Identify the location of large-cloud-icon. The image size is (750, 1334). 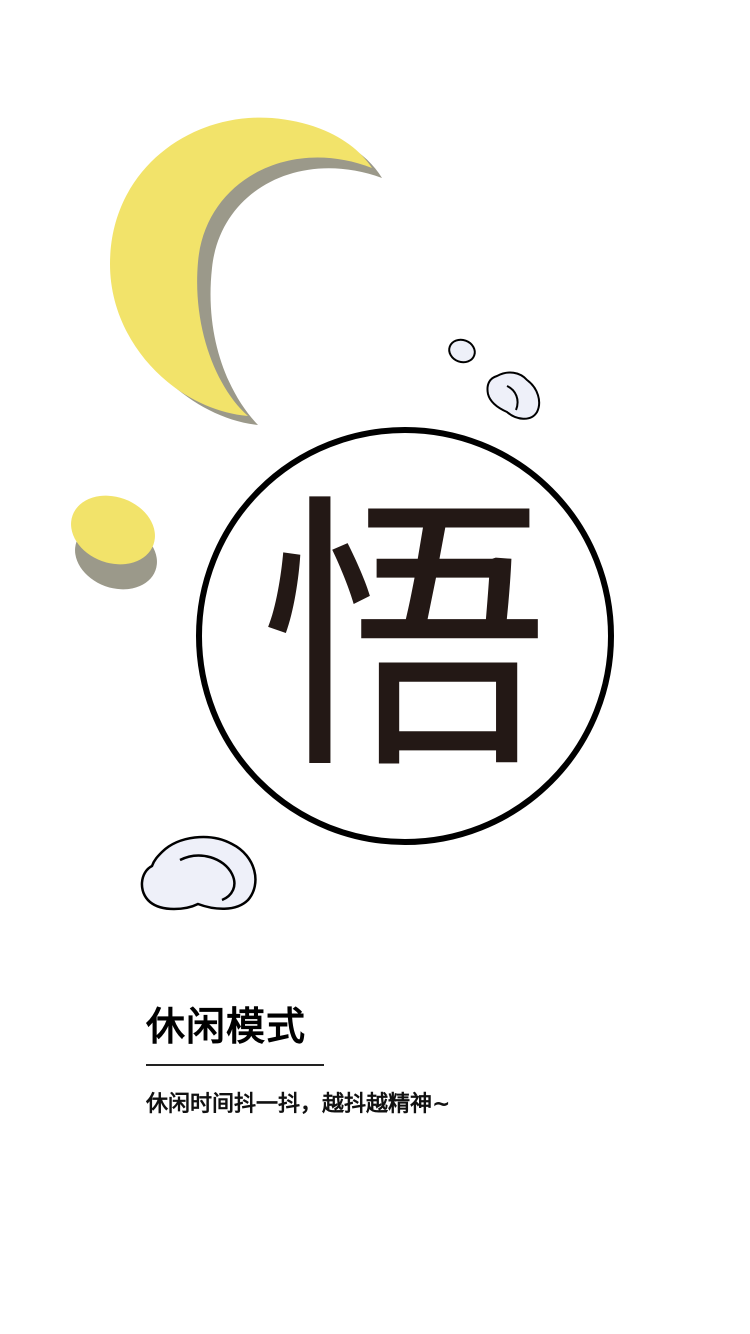
(198, 873).